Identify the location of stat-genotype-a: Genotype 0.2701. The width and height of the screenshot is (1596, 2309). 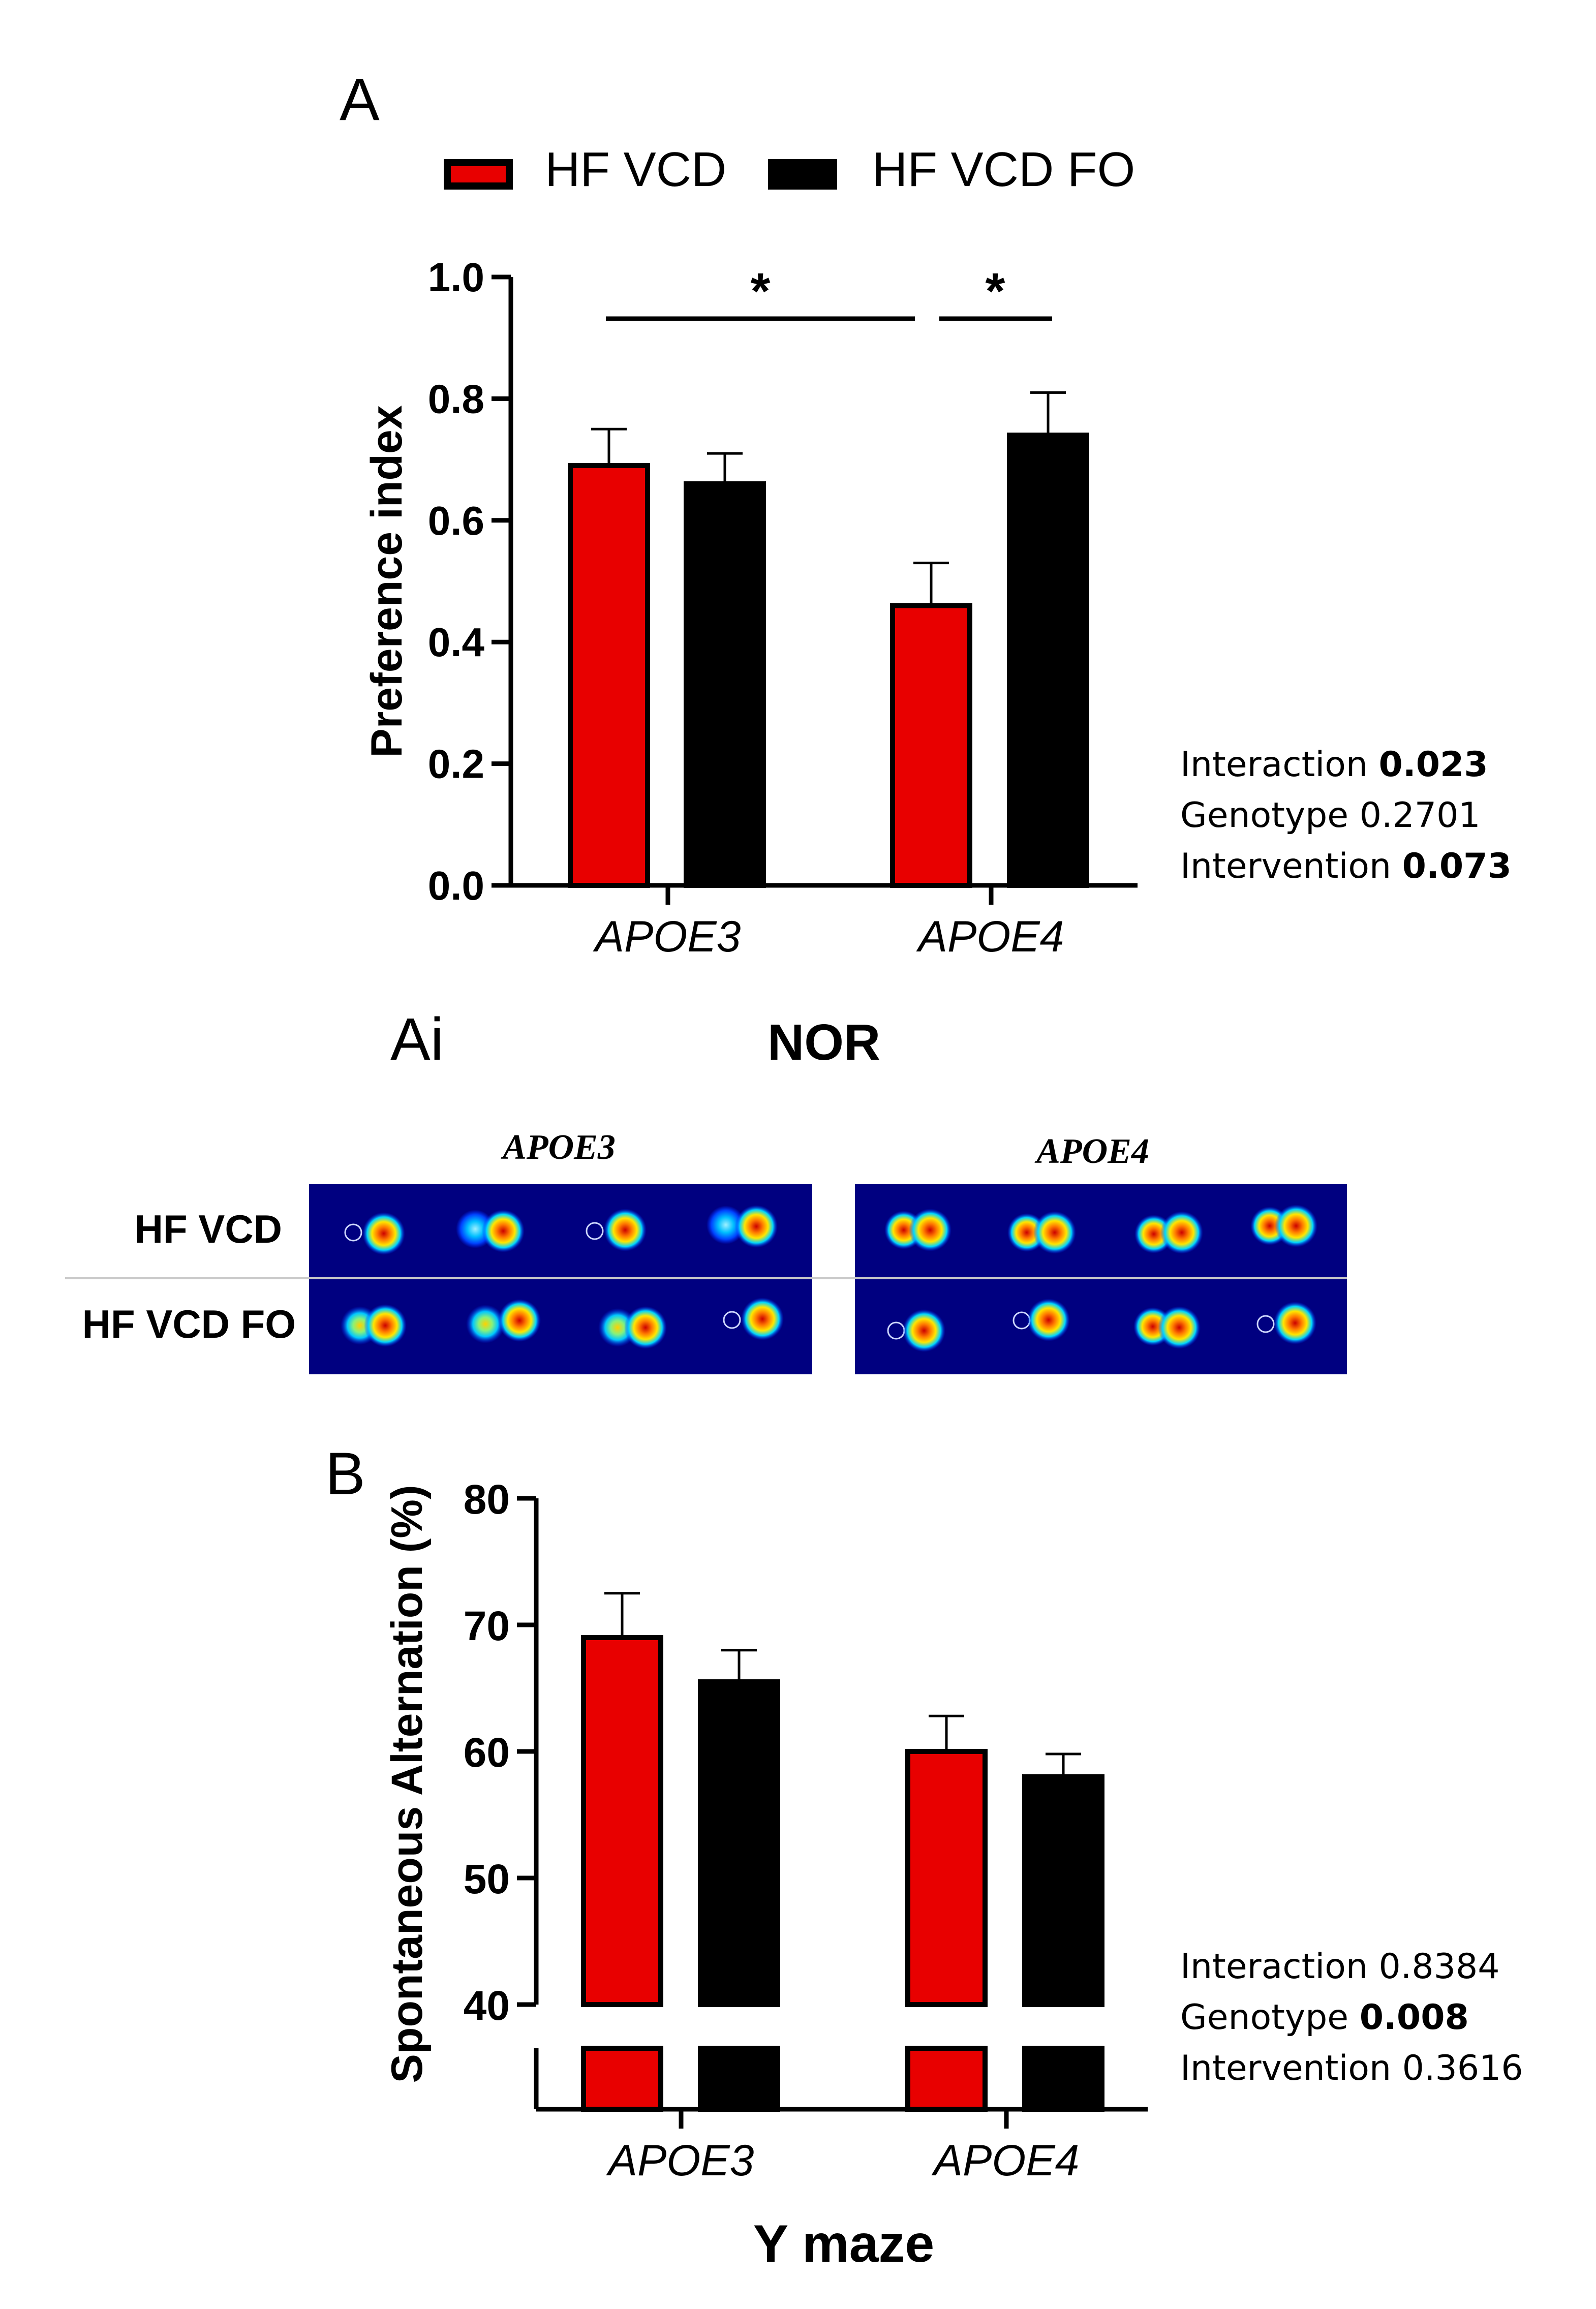
(1330, 816).